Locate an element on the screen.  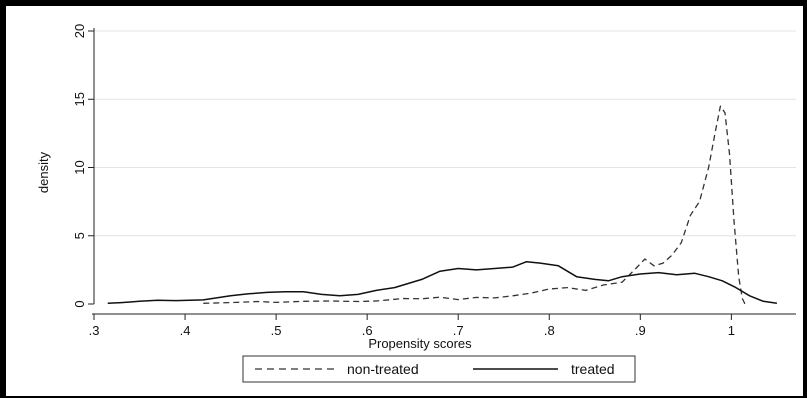
legend-label-non-treated: non-treated is located at coordinates (383, 369).